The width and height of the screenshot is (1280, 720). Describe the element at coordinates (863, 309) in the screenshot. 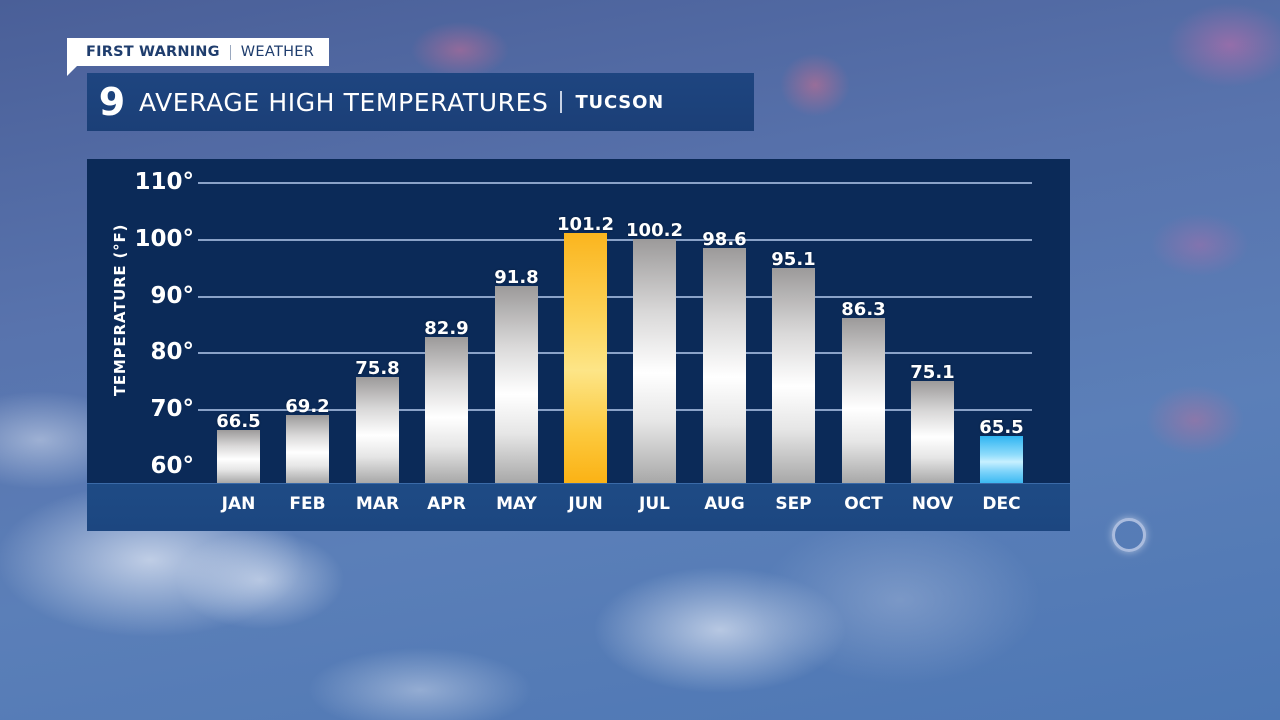

I see `bar-value-oct: 86.3` at that location.